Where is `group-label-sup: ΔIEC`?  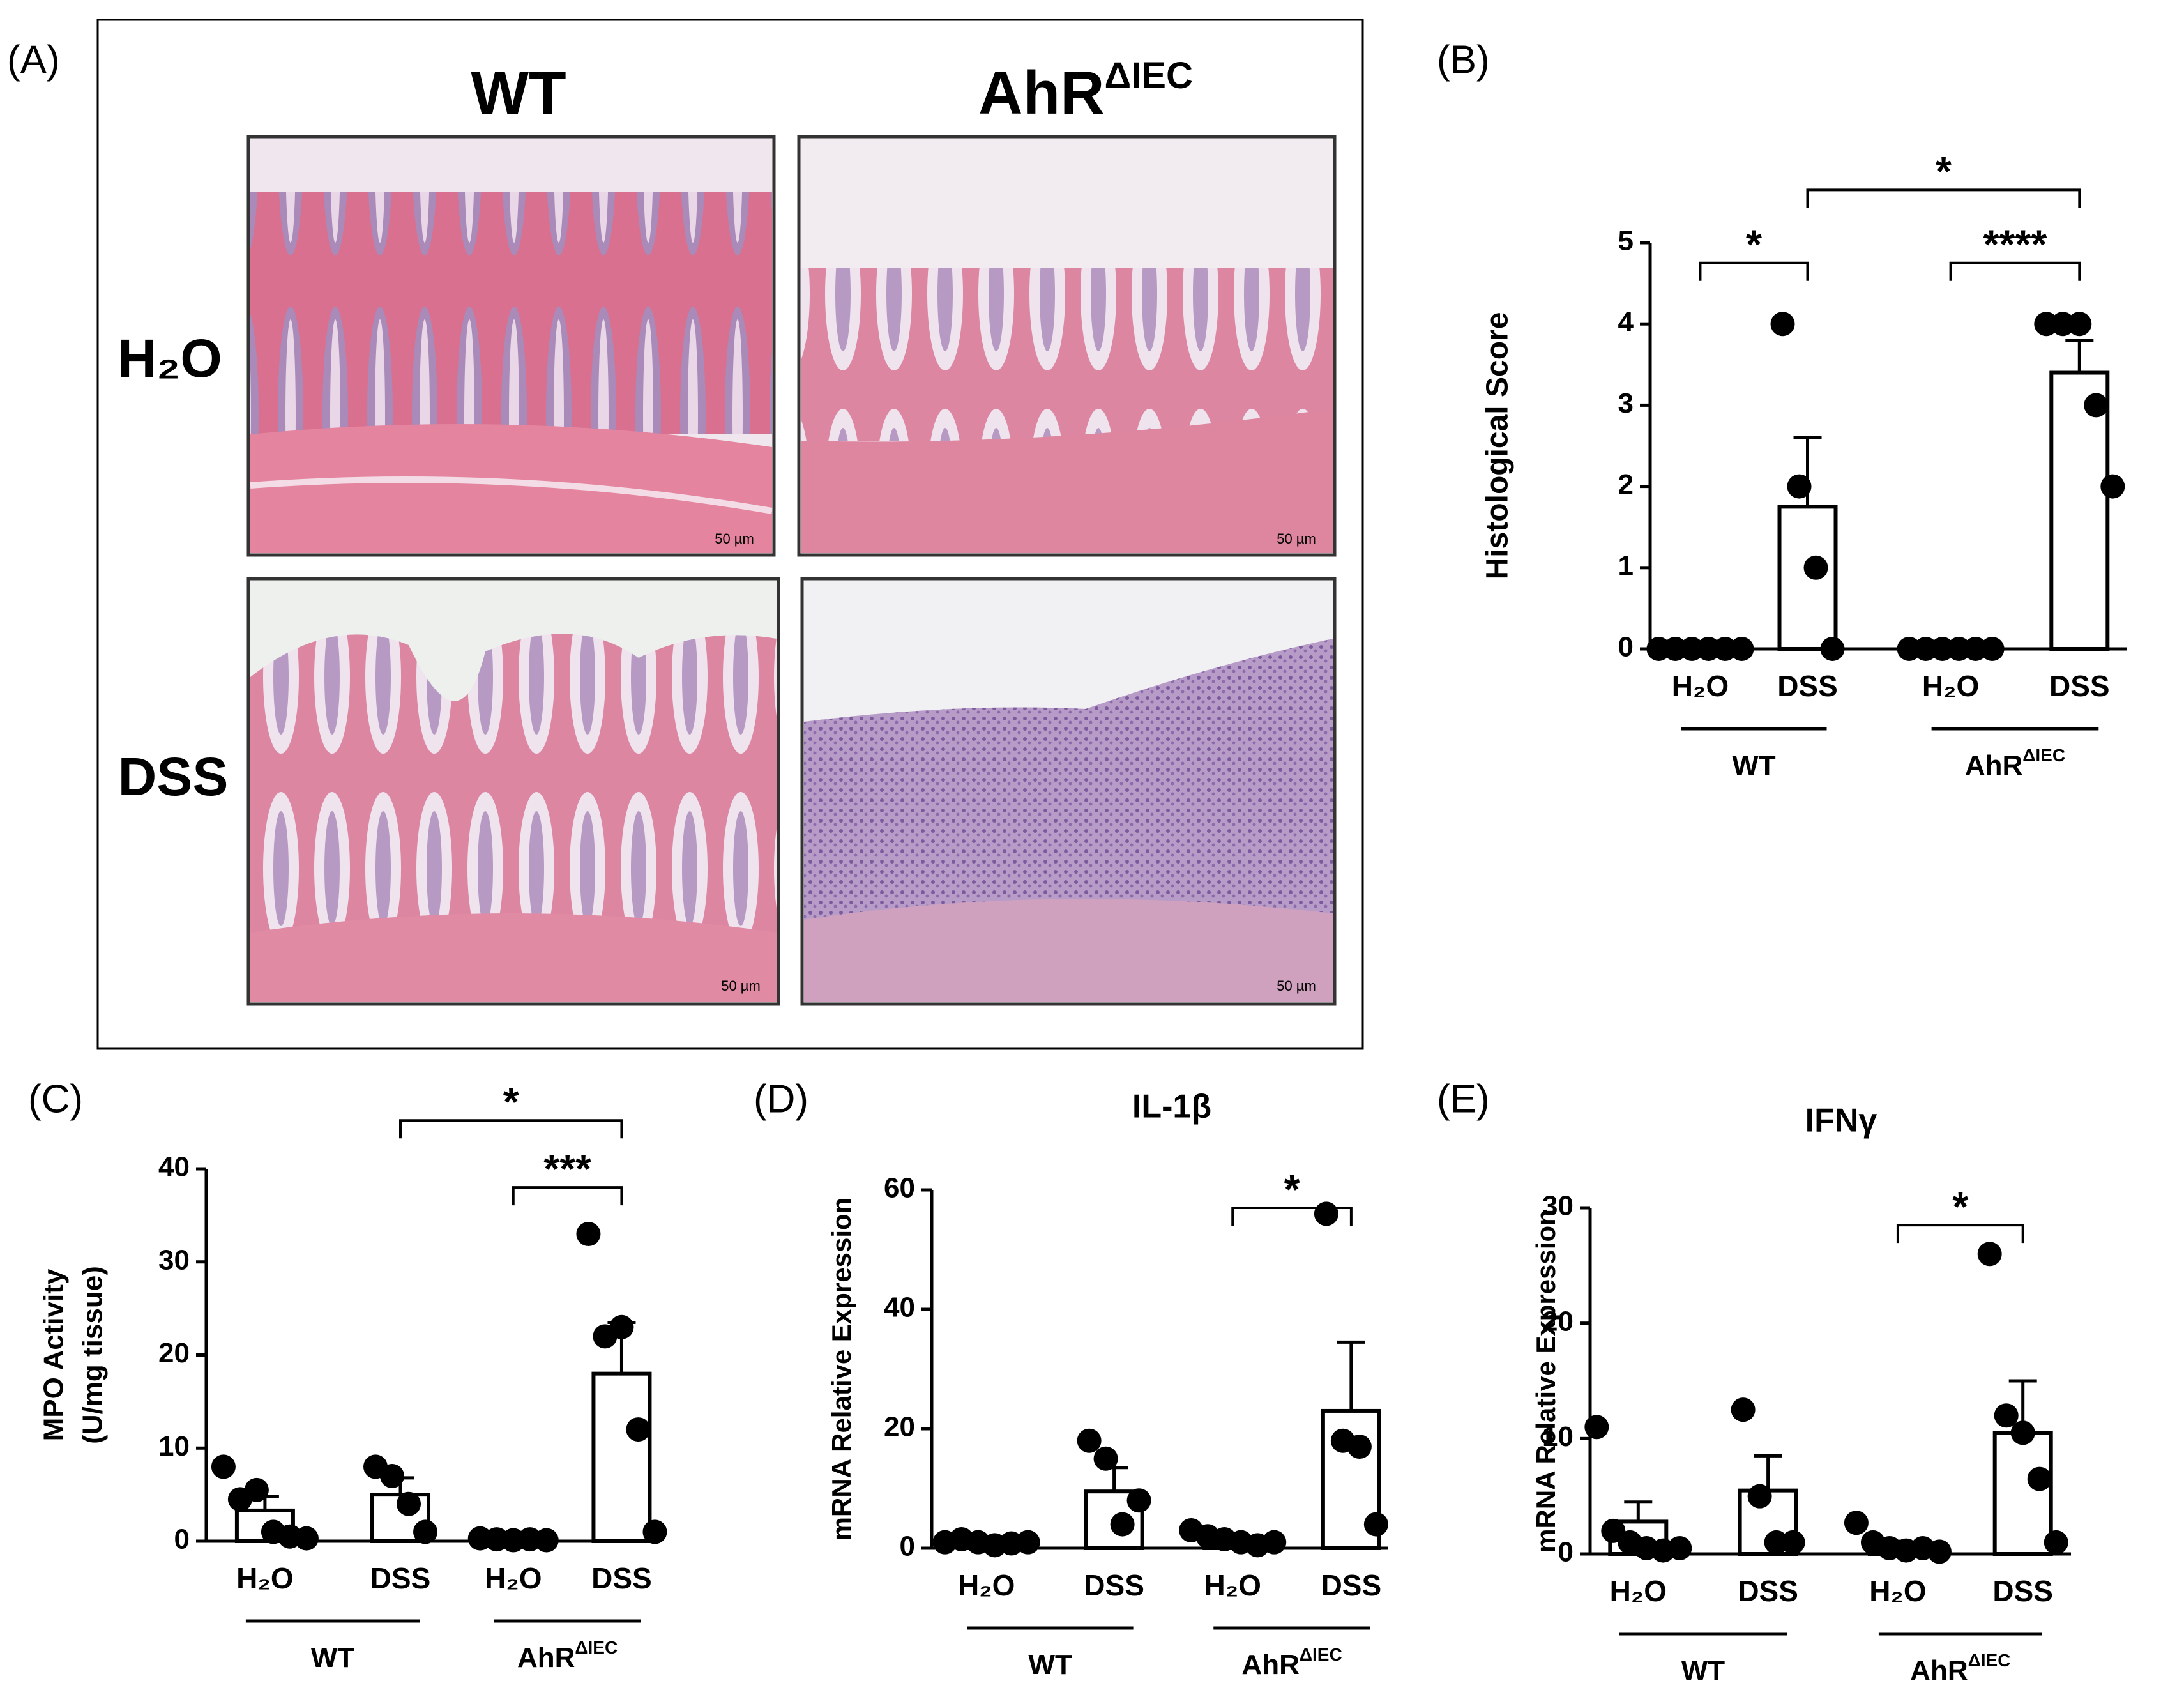 group-label-sup: ΔIEC is located at coordinates (596, 1647).